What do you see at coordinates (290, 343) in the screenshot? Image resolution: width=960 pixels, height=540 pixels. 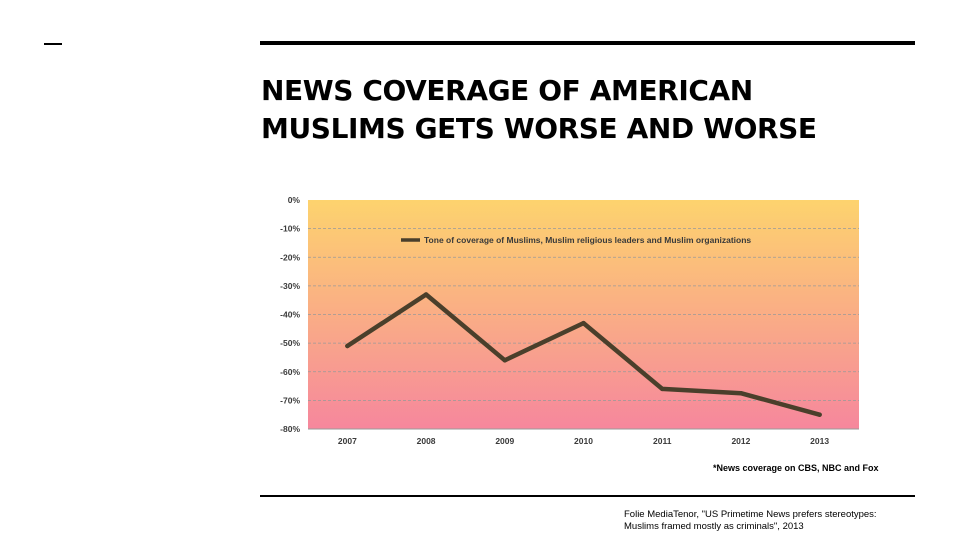 I see `y-tick-label: -50%` at bounding box center [290, 343].